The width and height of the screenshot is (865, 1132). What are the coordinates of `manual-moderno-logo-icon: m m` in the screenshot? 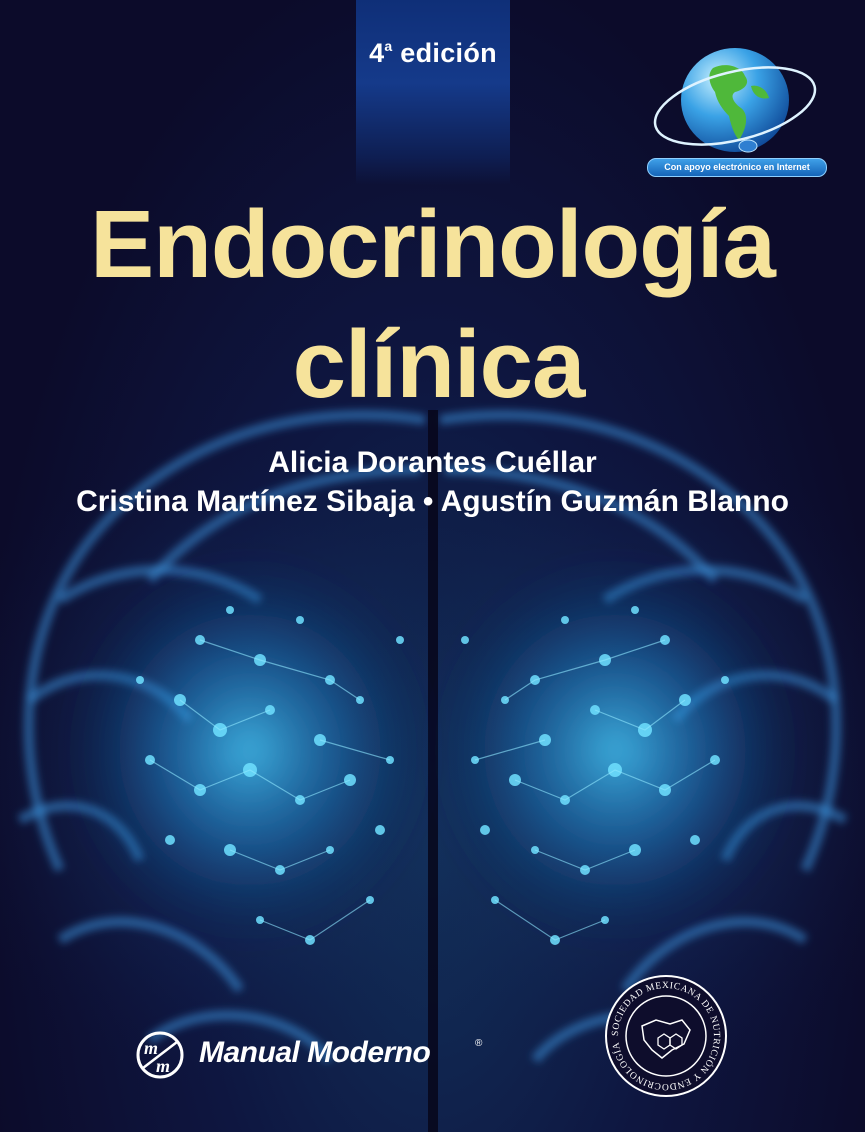 It's located at (160, 1055).